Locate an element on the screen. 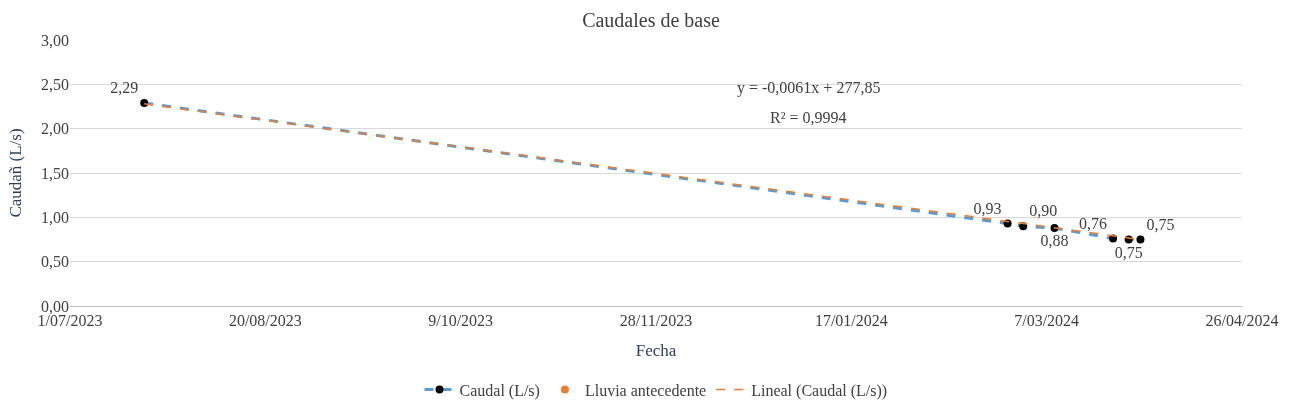 This screenshot has height=418, width=1302. x-tick-label: 7/03/2024 is located at coordinates (1047, 321).